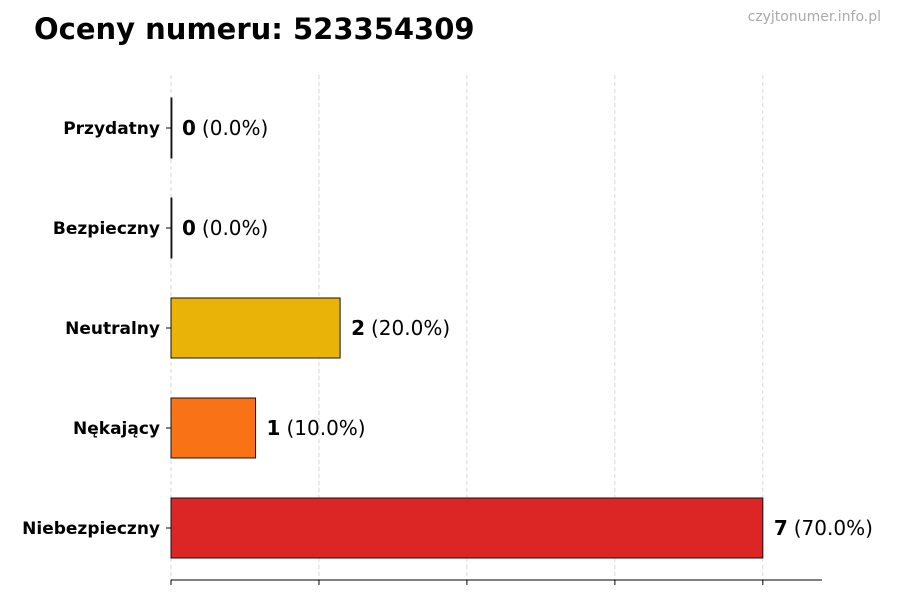  Describe the element at coordinates (400, 328) in the screenshot. I see `value-label-2: 2 (20.0%)` at that location.